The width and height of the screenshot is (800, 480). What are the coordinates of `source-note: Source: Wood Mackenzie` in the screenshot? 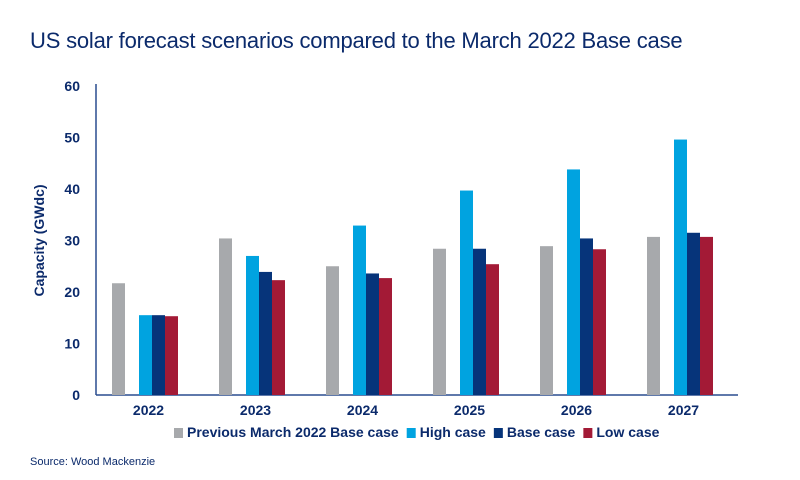 It's located at (93, 462).